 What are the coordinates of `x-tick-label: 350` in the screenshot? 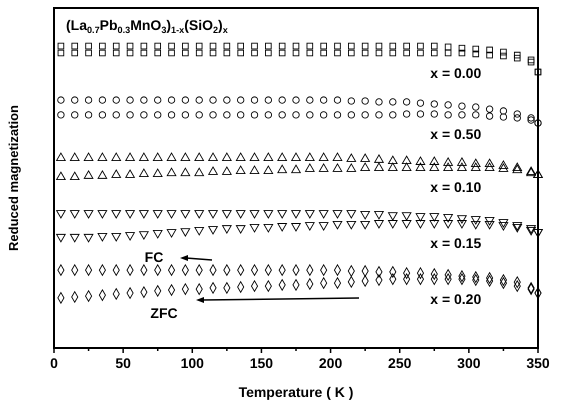 It's located at (538, 363).